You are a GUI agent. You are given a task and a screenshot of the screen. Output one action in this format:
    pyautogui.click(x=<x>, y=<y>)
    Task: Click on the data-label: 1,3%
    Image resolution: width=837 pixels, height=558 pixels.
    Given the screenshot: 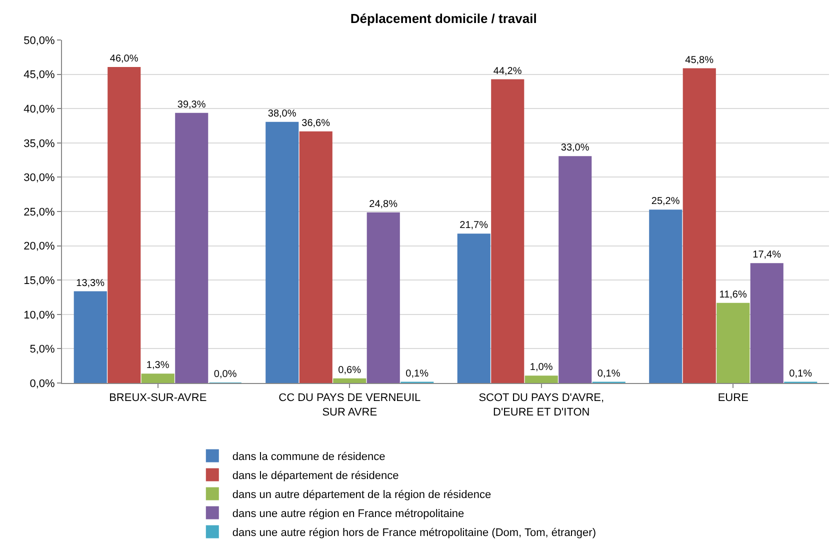 What is the action you would take?
    pyautogui.click(x=158, y=366)
    